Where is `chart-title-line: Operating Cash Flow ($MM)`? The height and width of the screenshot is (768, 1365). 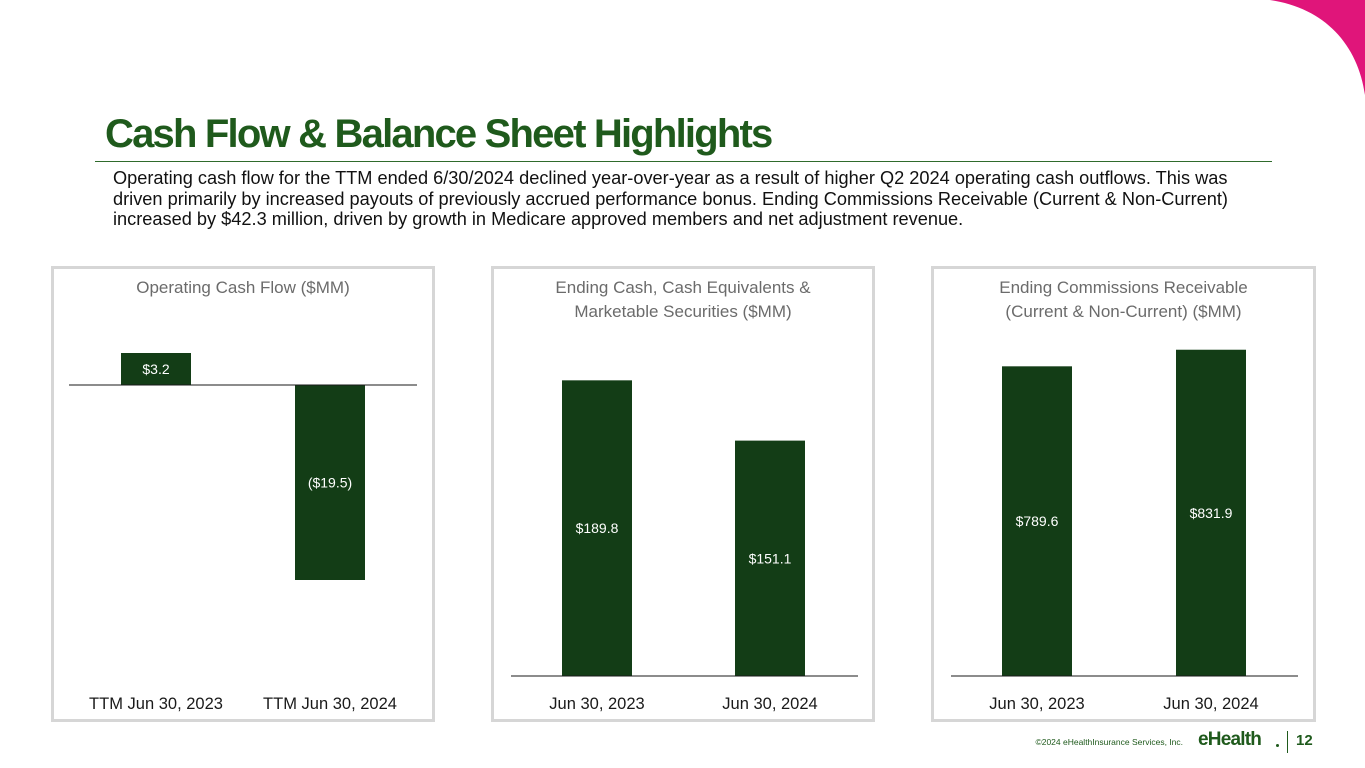 chart-title-line: Operating Cash Flow ($MM) is located at coordinates (243, 287).